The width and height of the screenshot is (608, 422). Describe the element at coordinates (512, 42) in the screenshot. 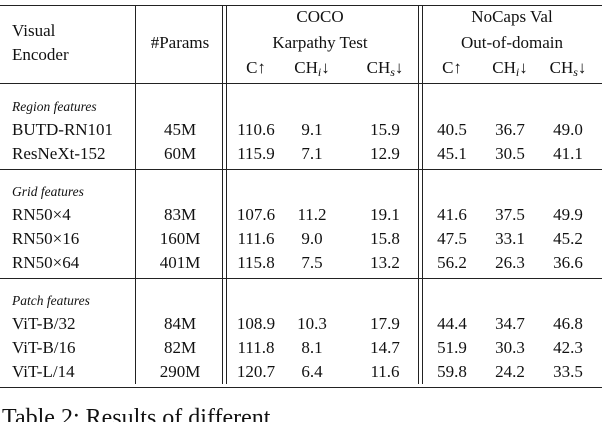

I see `header-cell: Out-of-domain` at that location.